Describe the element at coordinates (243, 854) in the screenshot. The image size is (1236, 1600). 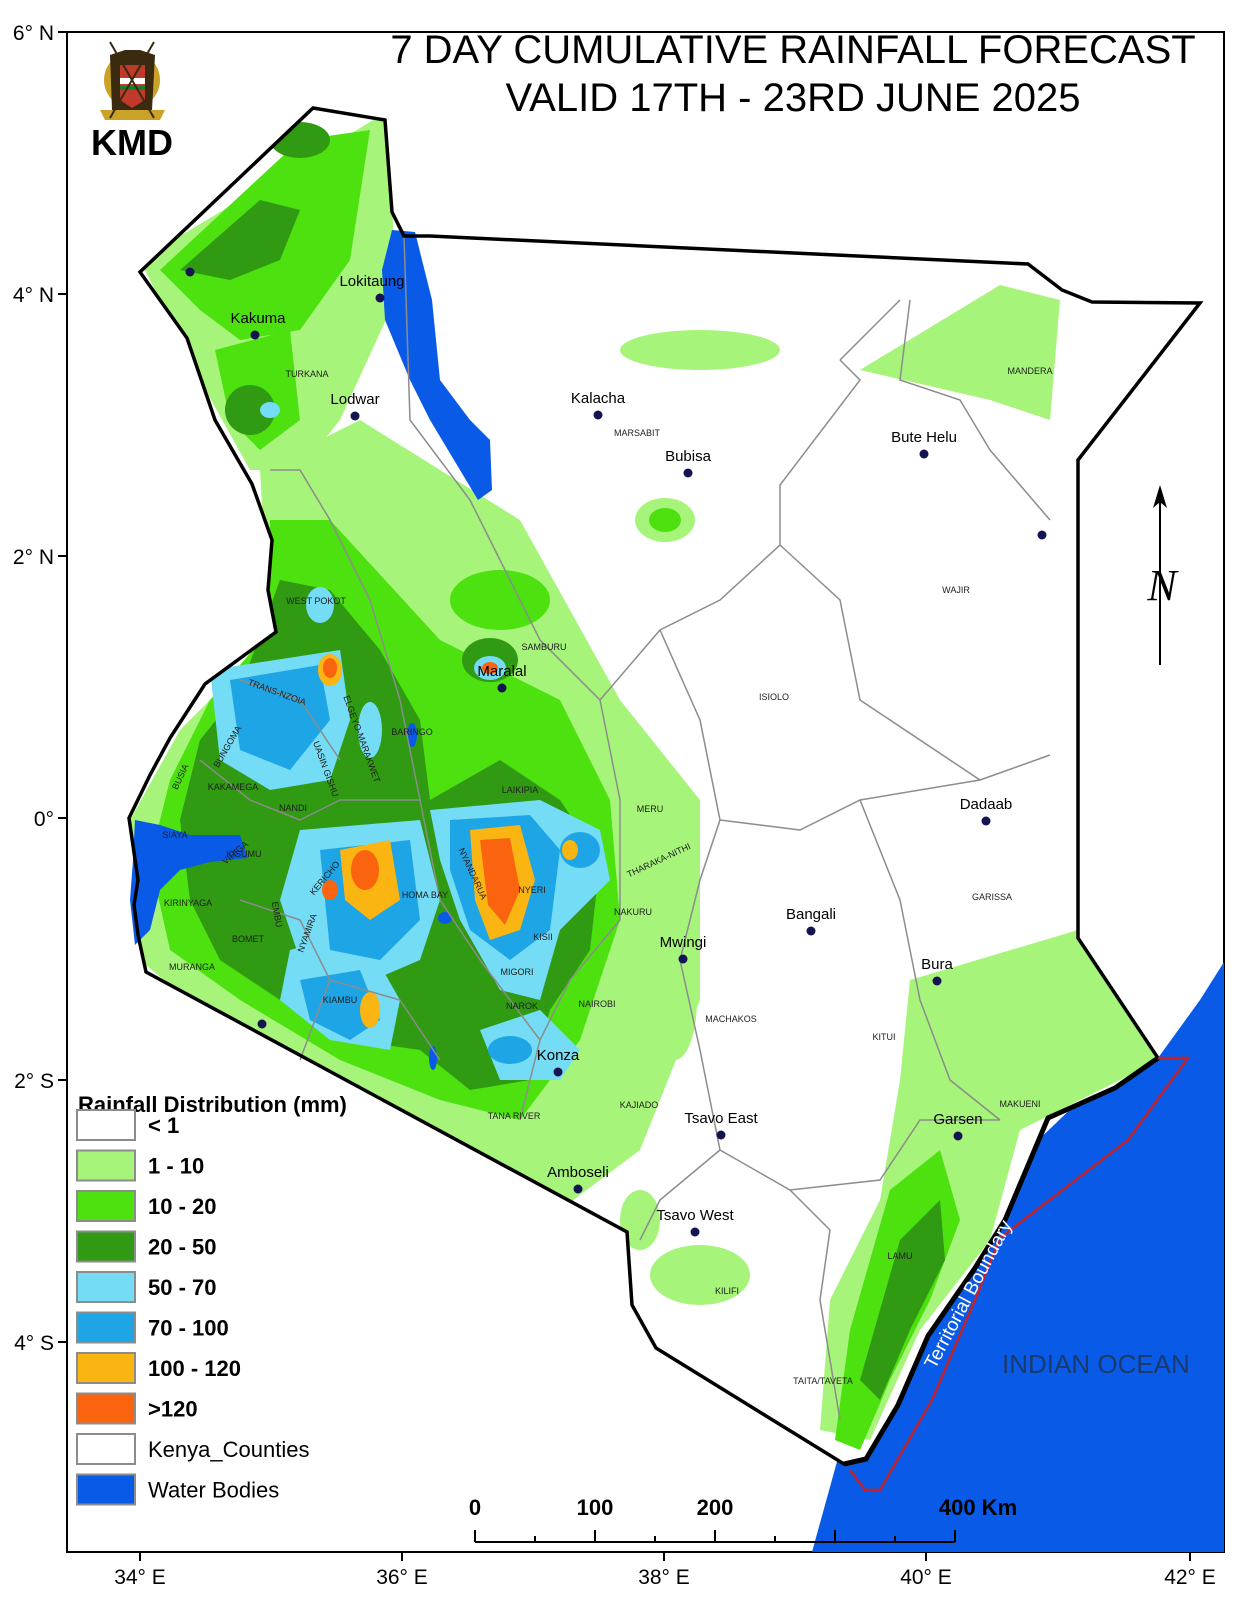
I see `county-label-kisumu: KISUMU` at that location.